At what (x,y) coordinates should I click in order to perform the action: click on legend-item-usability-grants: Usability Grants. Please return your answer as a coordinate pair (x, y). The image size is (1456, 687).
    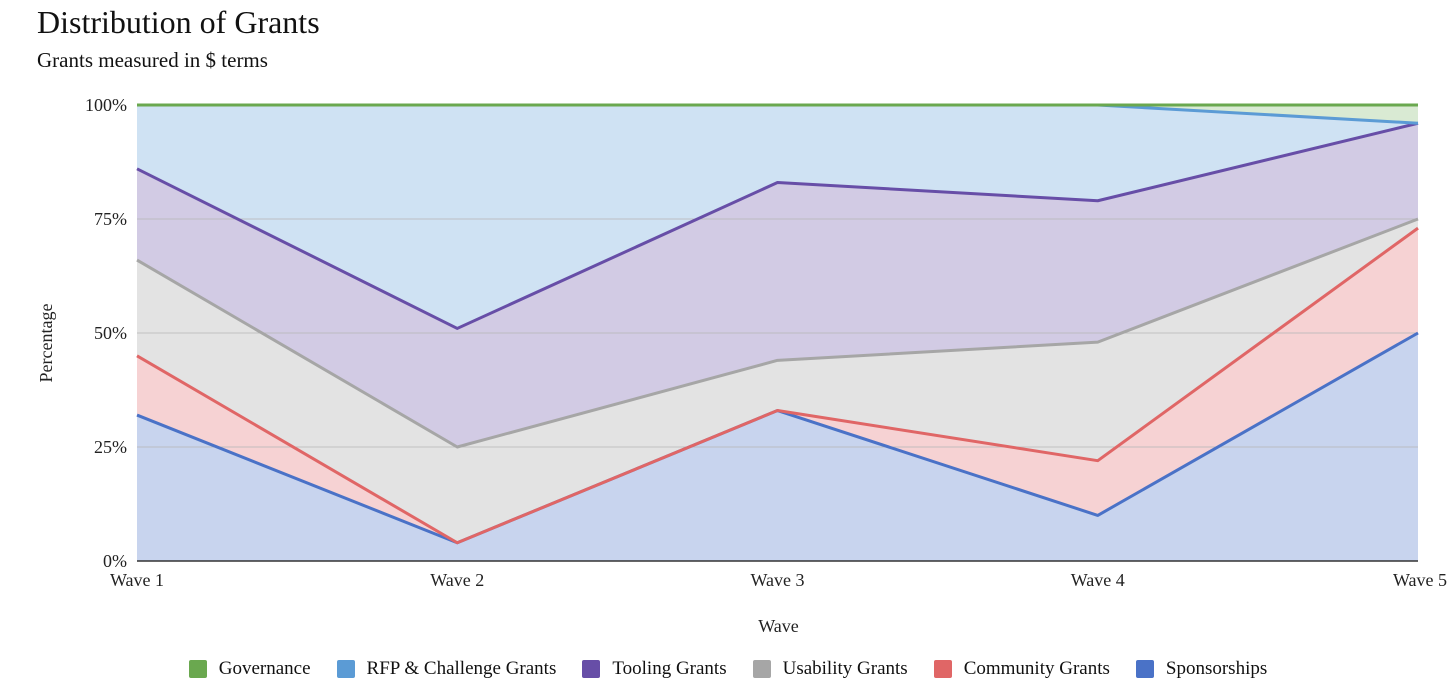
    Looking at the image, I should click on (830, 669).